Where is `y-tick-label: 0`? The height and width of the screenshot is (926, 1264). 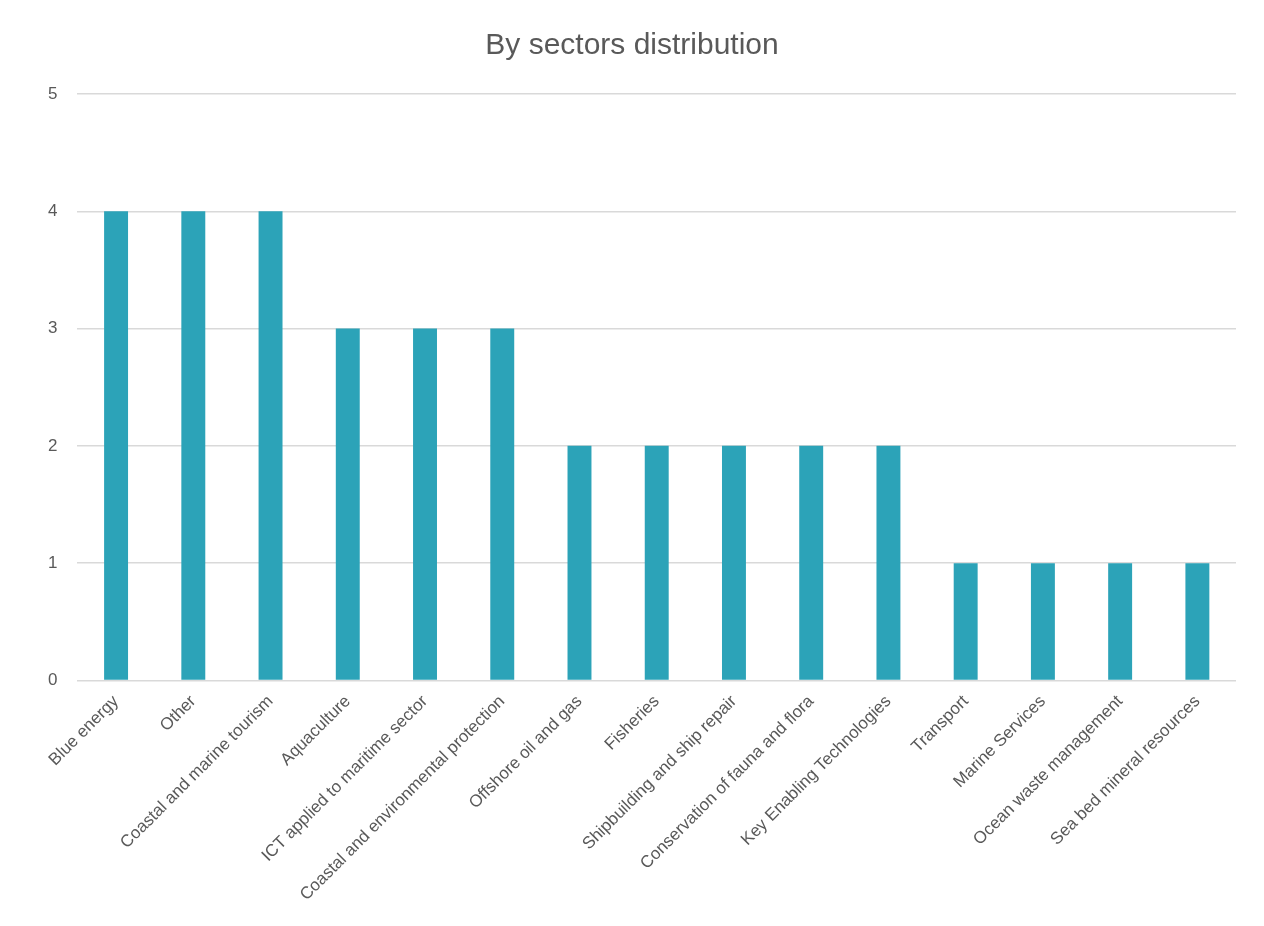 y-tick-label: 0 is located at coordinates (52, 680).